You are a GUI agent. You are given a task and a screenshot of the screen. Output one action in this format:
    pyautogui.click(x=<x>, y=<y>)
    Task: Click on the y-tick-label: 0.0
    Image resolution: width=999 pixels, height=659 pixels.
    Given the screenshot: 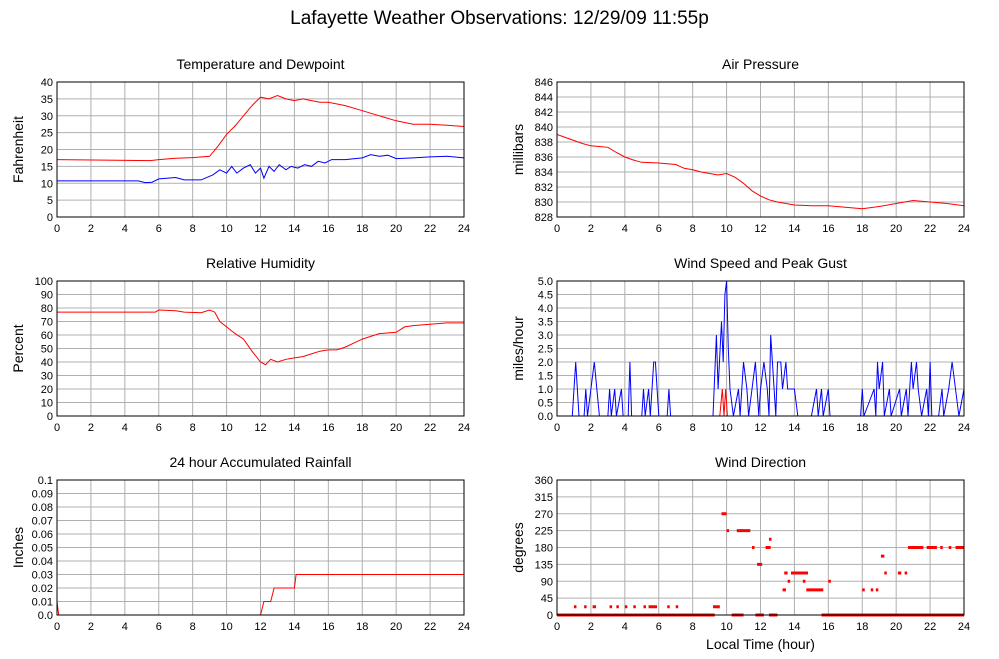 What is the action you would take?
    pyautogui.click(x=45, y=616)
    